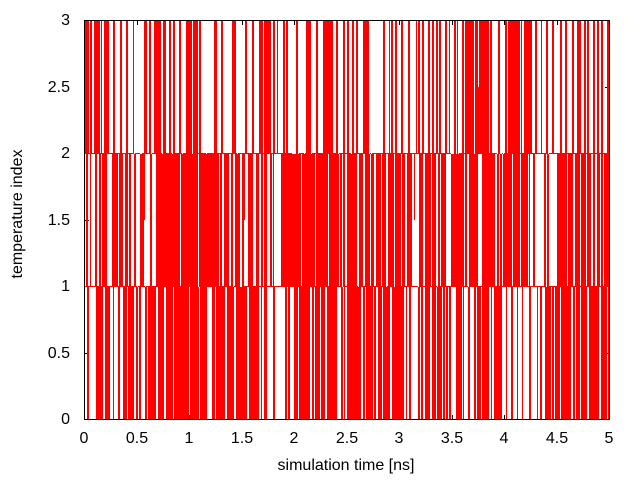 Image resolution: width=640 pixels, height=480 pixels. I want to click on svg-text: 4.5, so click(557, 438).